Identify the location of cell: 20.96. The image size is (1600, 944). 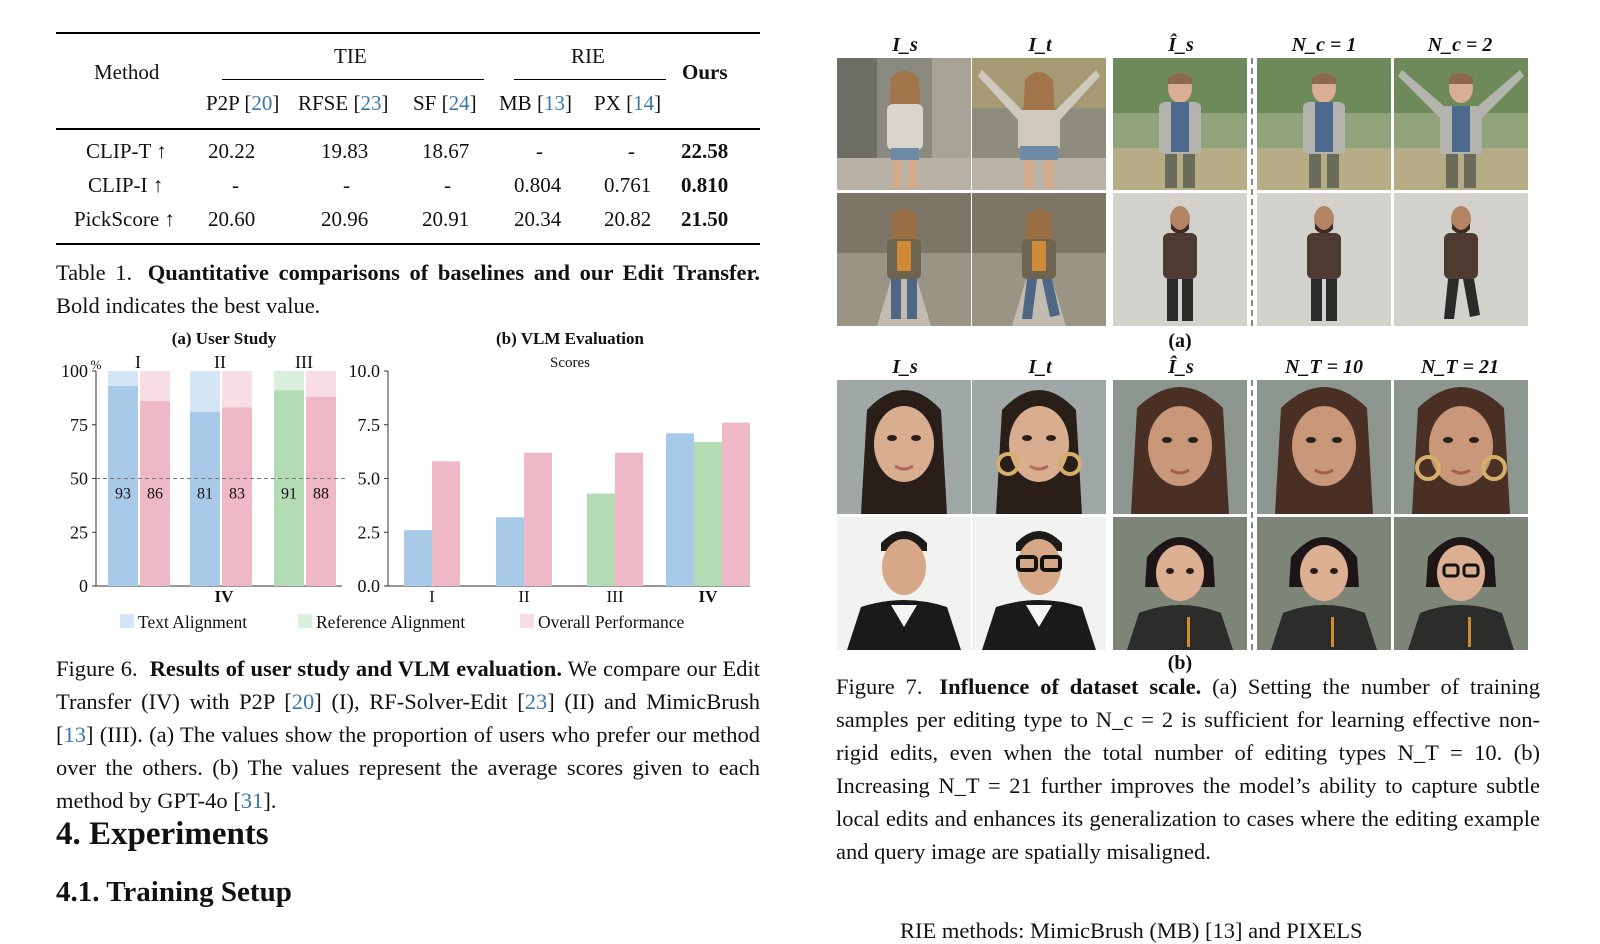
(345, 219).